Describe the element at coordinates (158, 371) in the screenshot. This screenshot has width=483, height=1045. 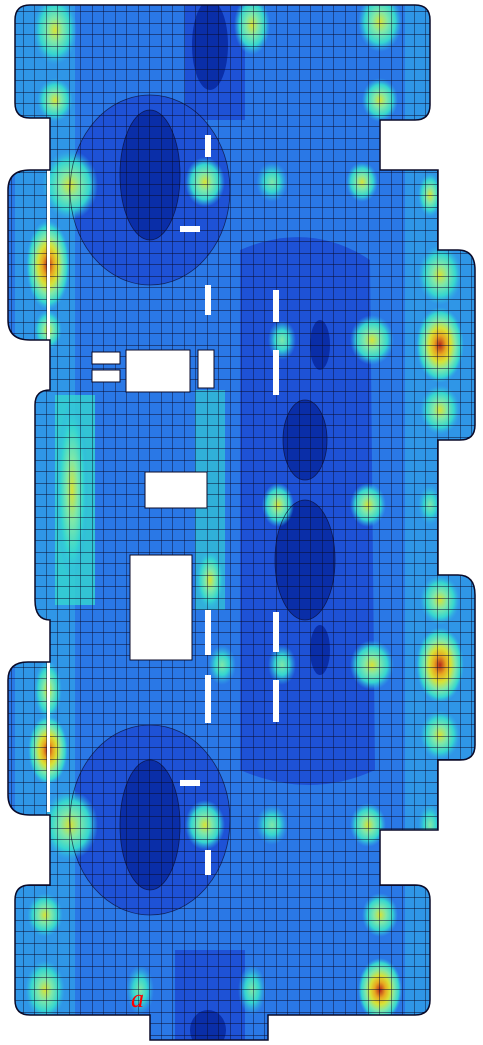
I see `opening-upper-main` at that location.